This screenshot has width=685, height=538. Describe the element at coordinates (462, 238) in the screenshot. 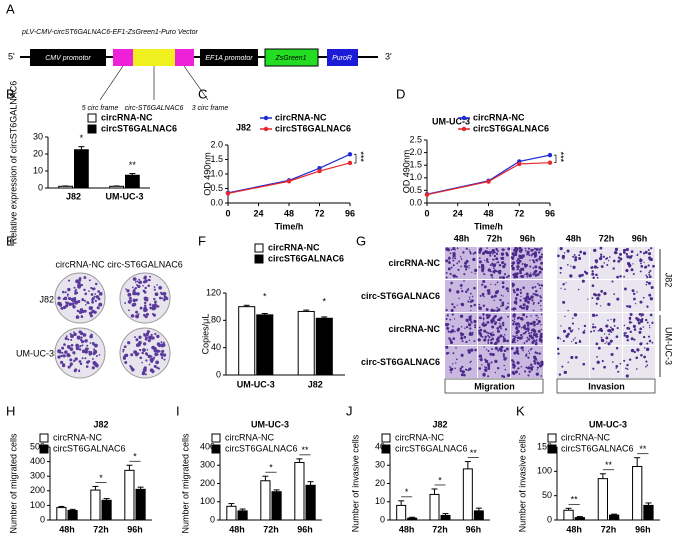

I see `time-label: 48h` at that location.